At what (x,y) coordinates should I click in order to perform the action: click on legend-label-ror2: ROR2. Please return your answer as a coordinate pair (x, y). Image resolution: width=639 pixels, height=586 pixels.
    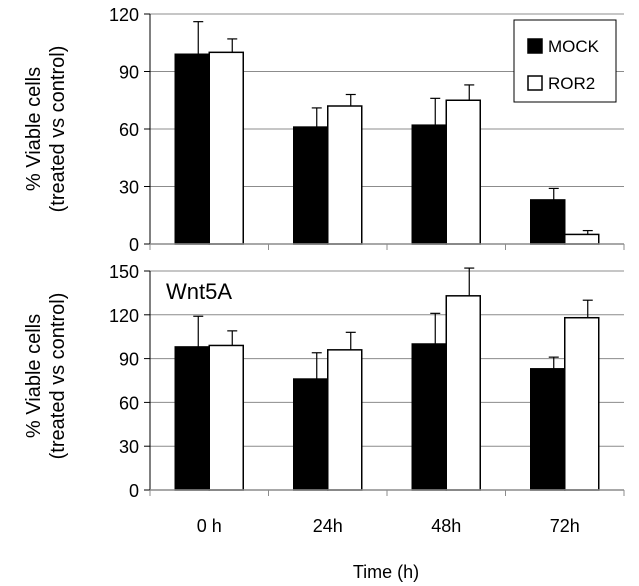
    Looking at the image, I should click on (571, 83).